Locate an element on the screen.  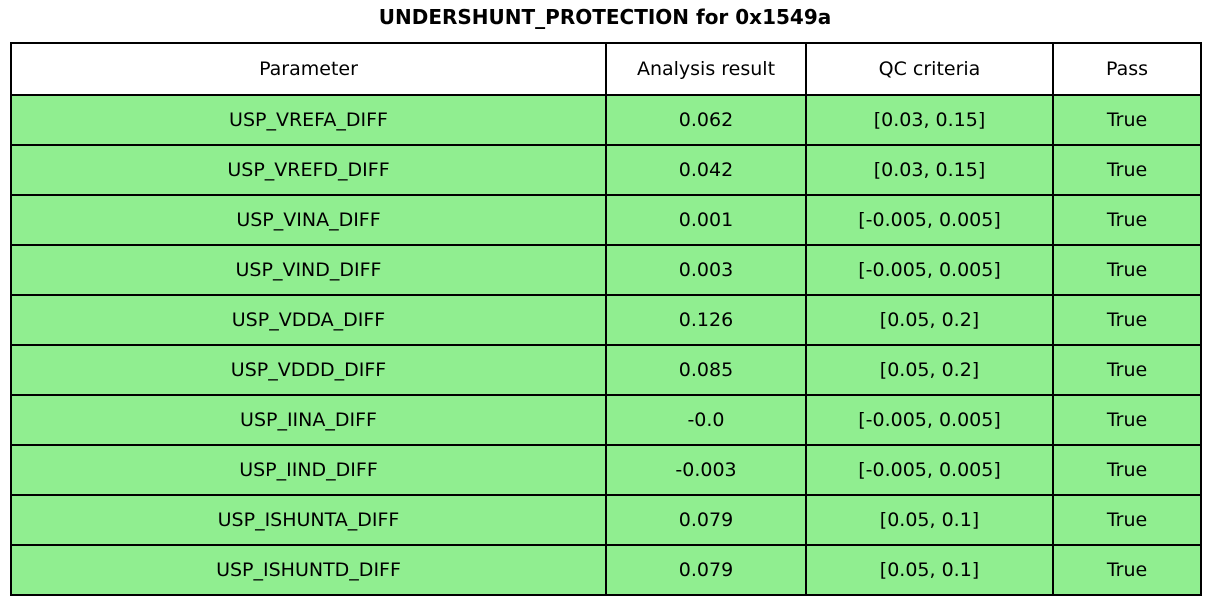
parameter-cell: USP_VINA_DIFF is located at coordinates (308, 220).